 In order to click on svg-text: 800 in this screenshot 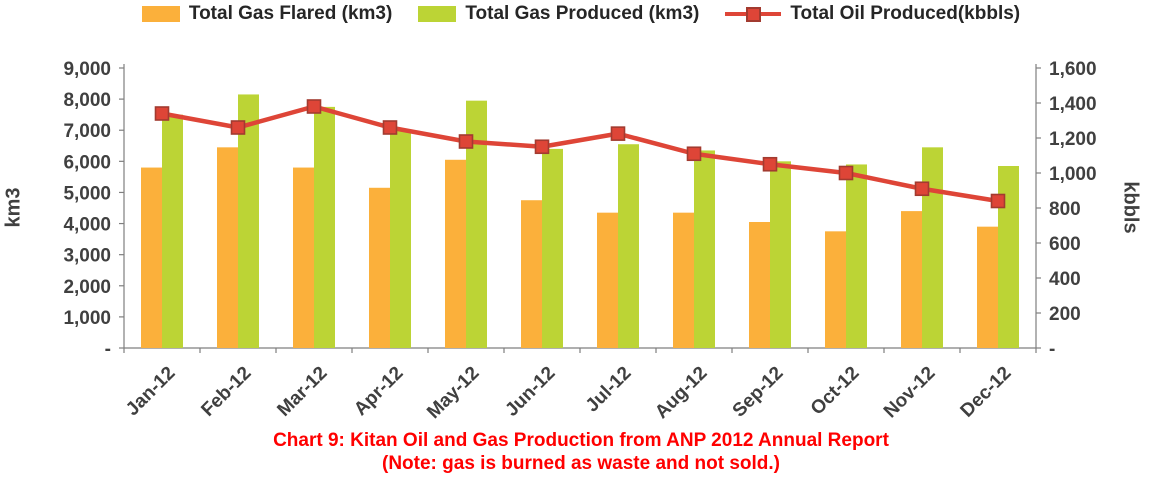, I will do `click(1065, 209)`.